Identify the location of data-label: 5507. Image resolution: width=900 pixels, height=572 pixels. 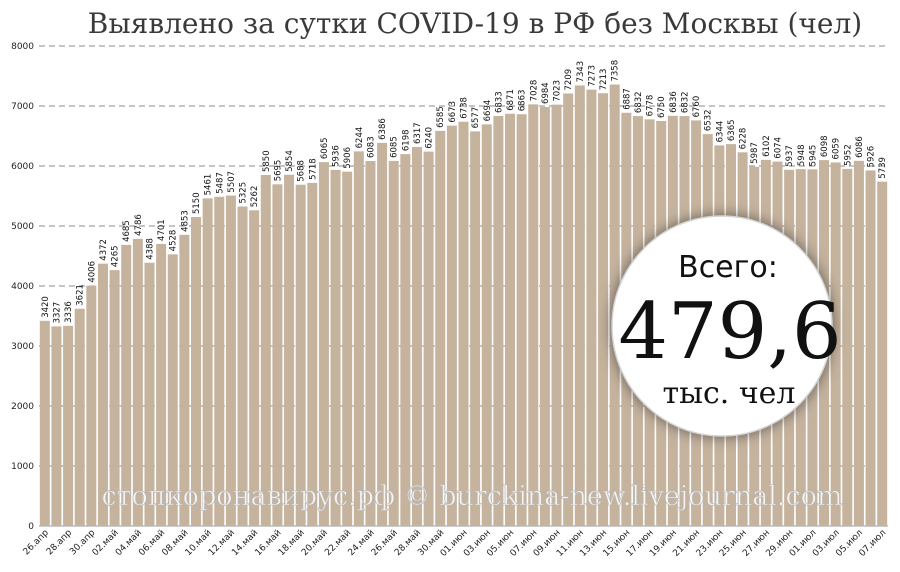
(232, 182).